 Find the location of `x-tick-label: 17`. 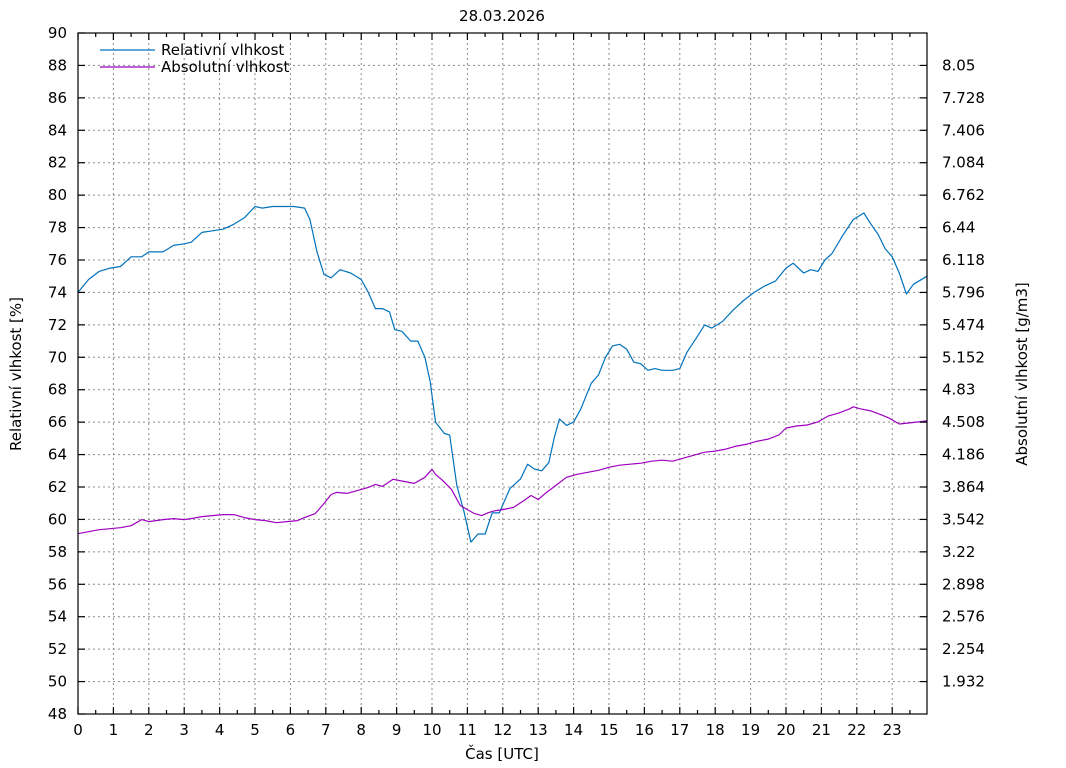

x-tick-label: 17 is located at coordinates (679, 730).